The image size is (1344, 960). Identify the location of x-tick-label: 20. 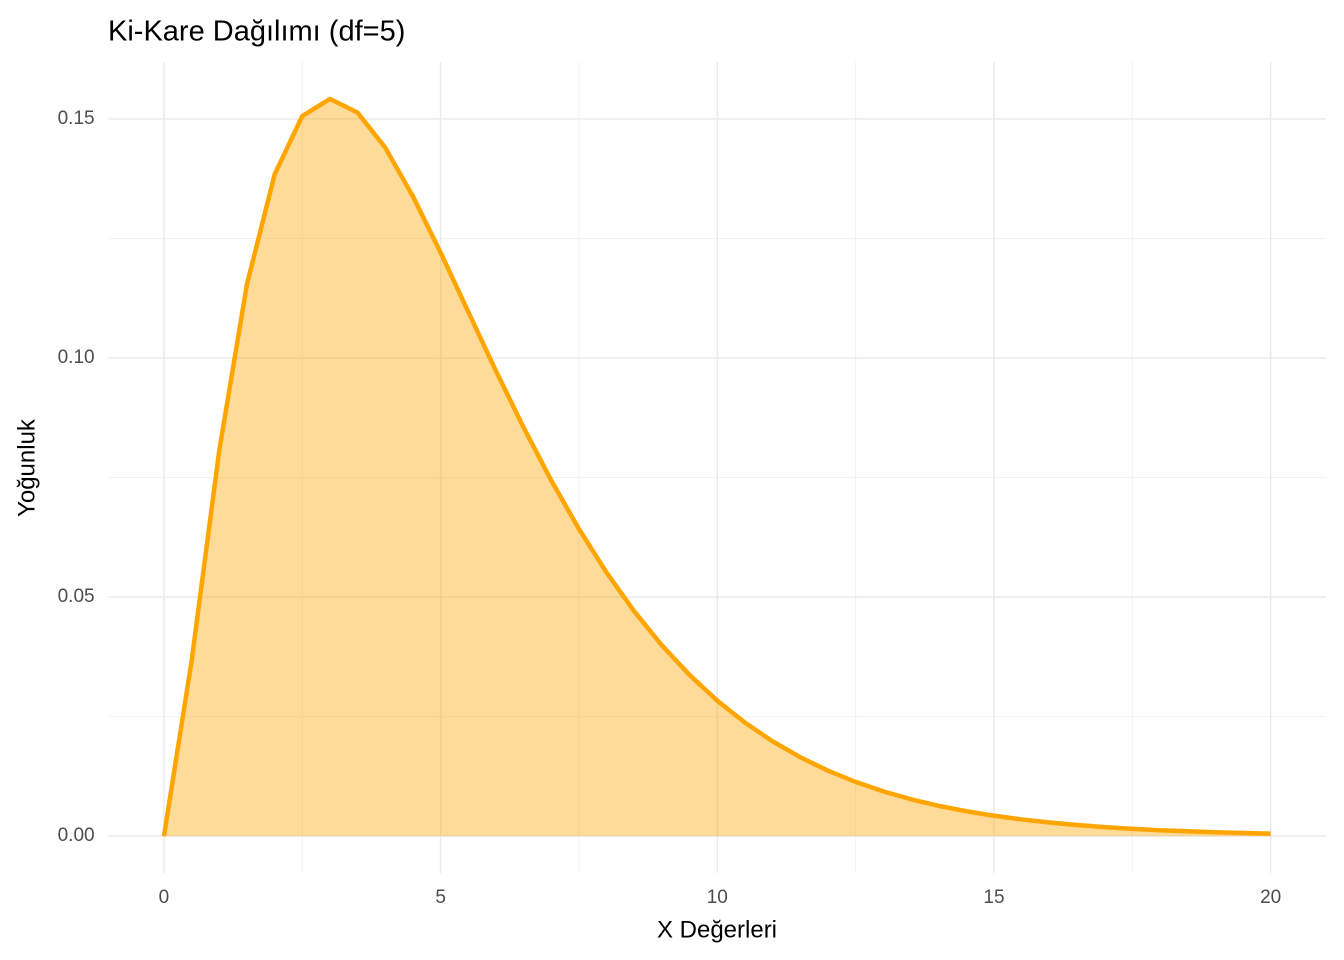
(1270, 897).